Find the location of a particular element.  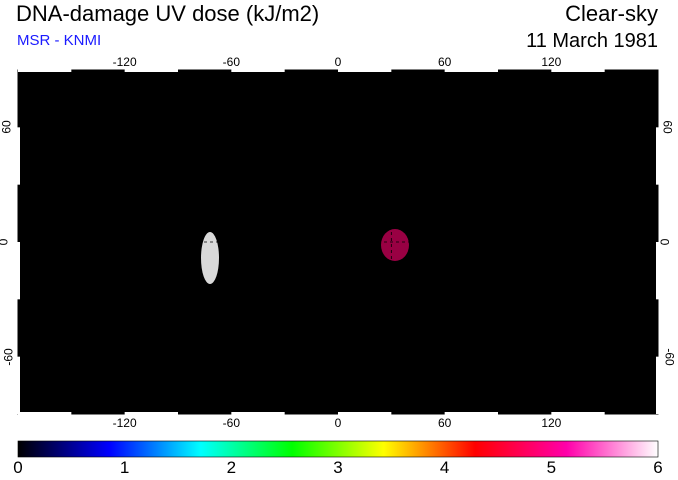

latitude-tick-right: -60 is located at coordinates (669, 356).